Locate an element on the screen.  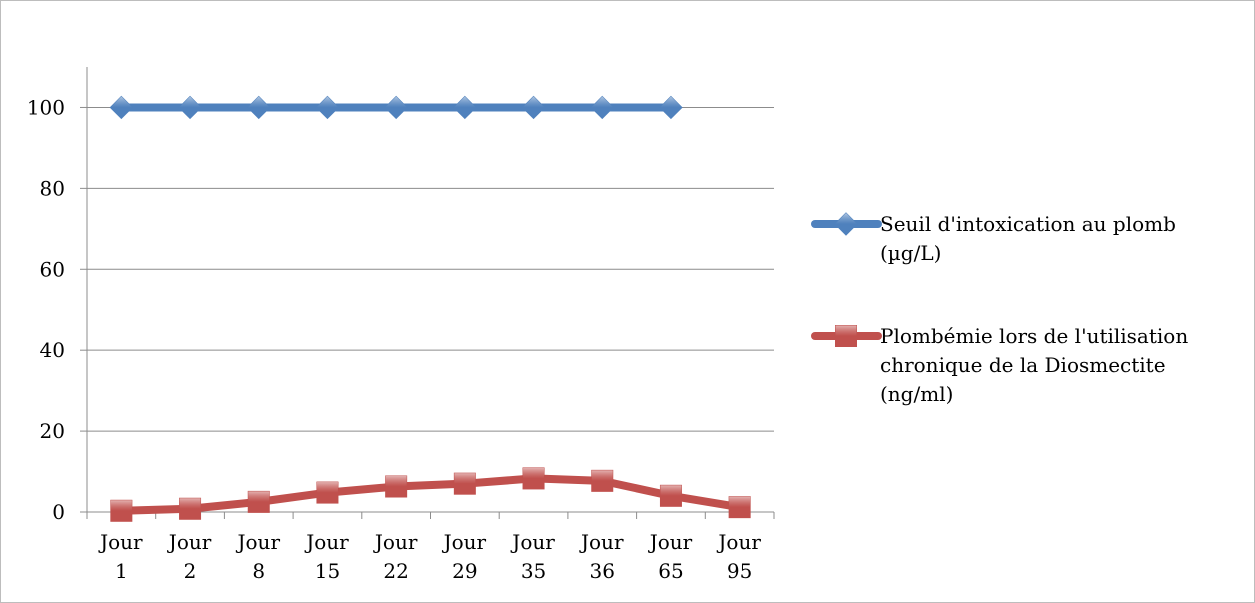
x-tick-label: Jour 1 is located at coordinates (120, 556).